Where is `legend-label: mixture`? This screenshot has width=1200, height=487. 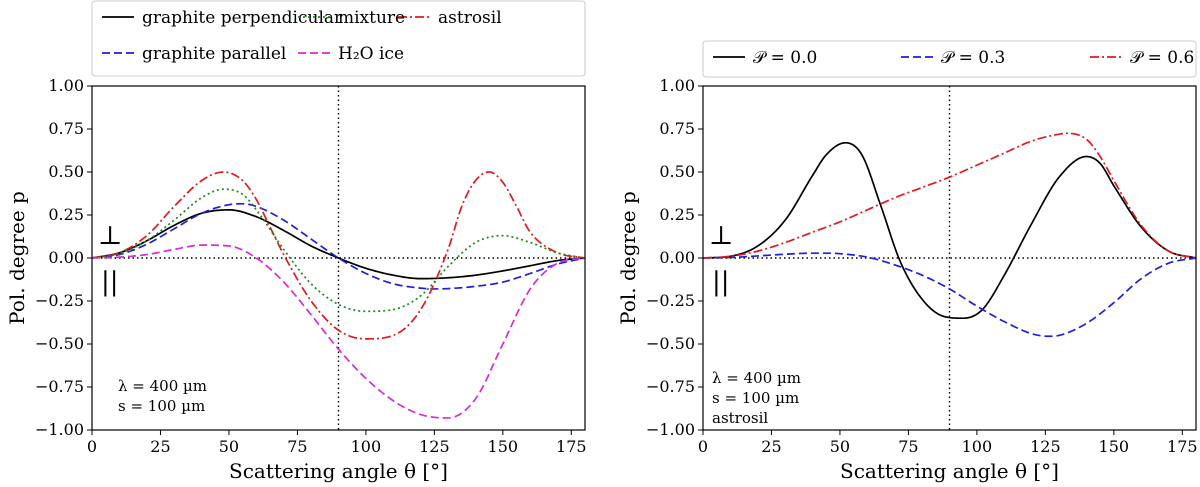 legend-label: mixture is located at coordinates (371, 18).